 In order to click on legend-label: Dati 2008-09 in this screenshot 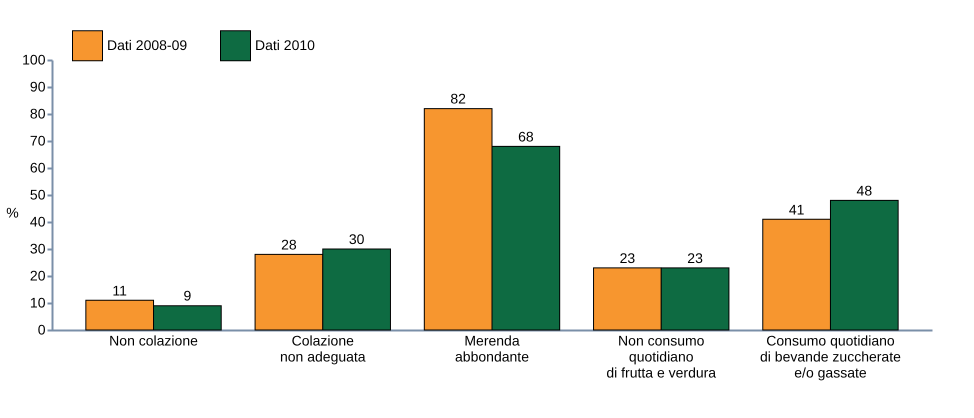, I will do `click(147, 44)`.